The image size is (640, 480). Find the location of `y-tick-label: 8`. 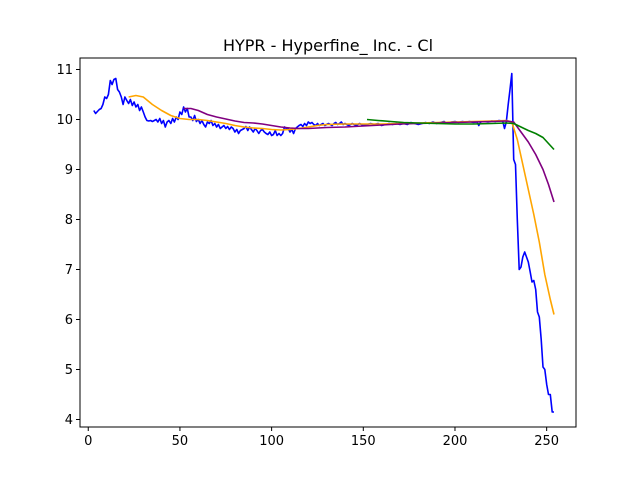

y-tick-label: 8 is located at coordinates (69, 220).